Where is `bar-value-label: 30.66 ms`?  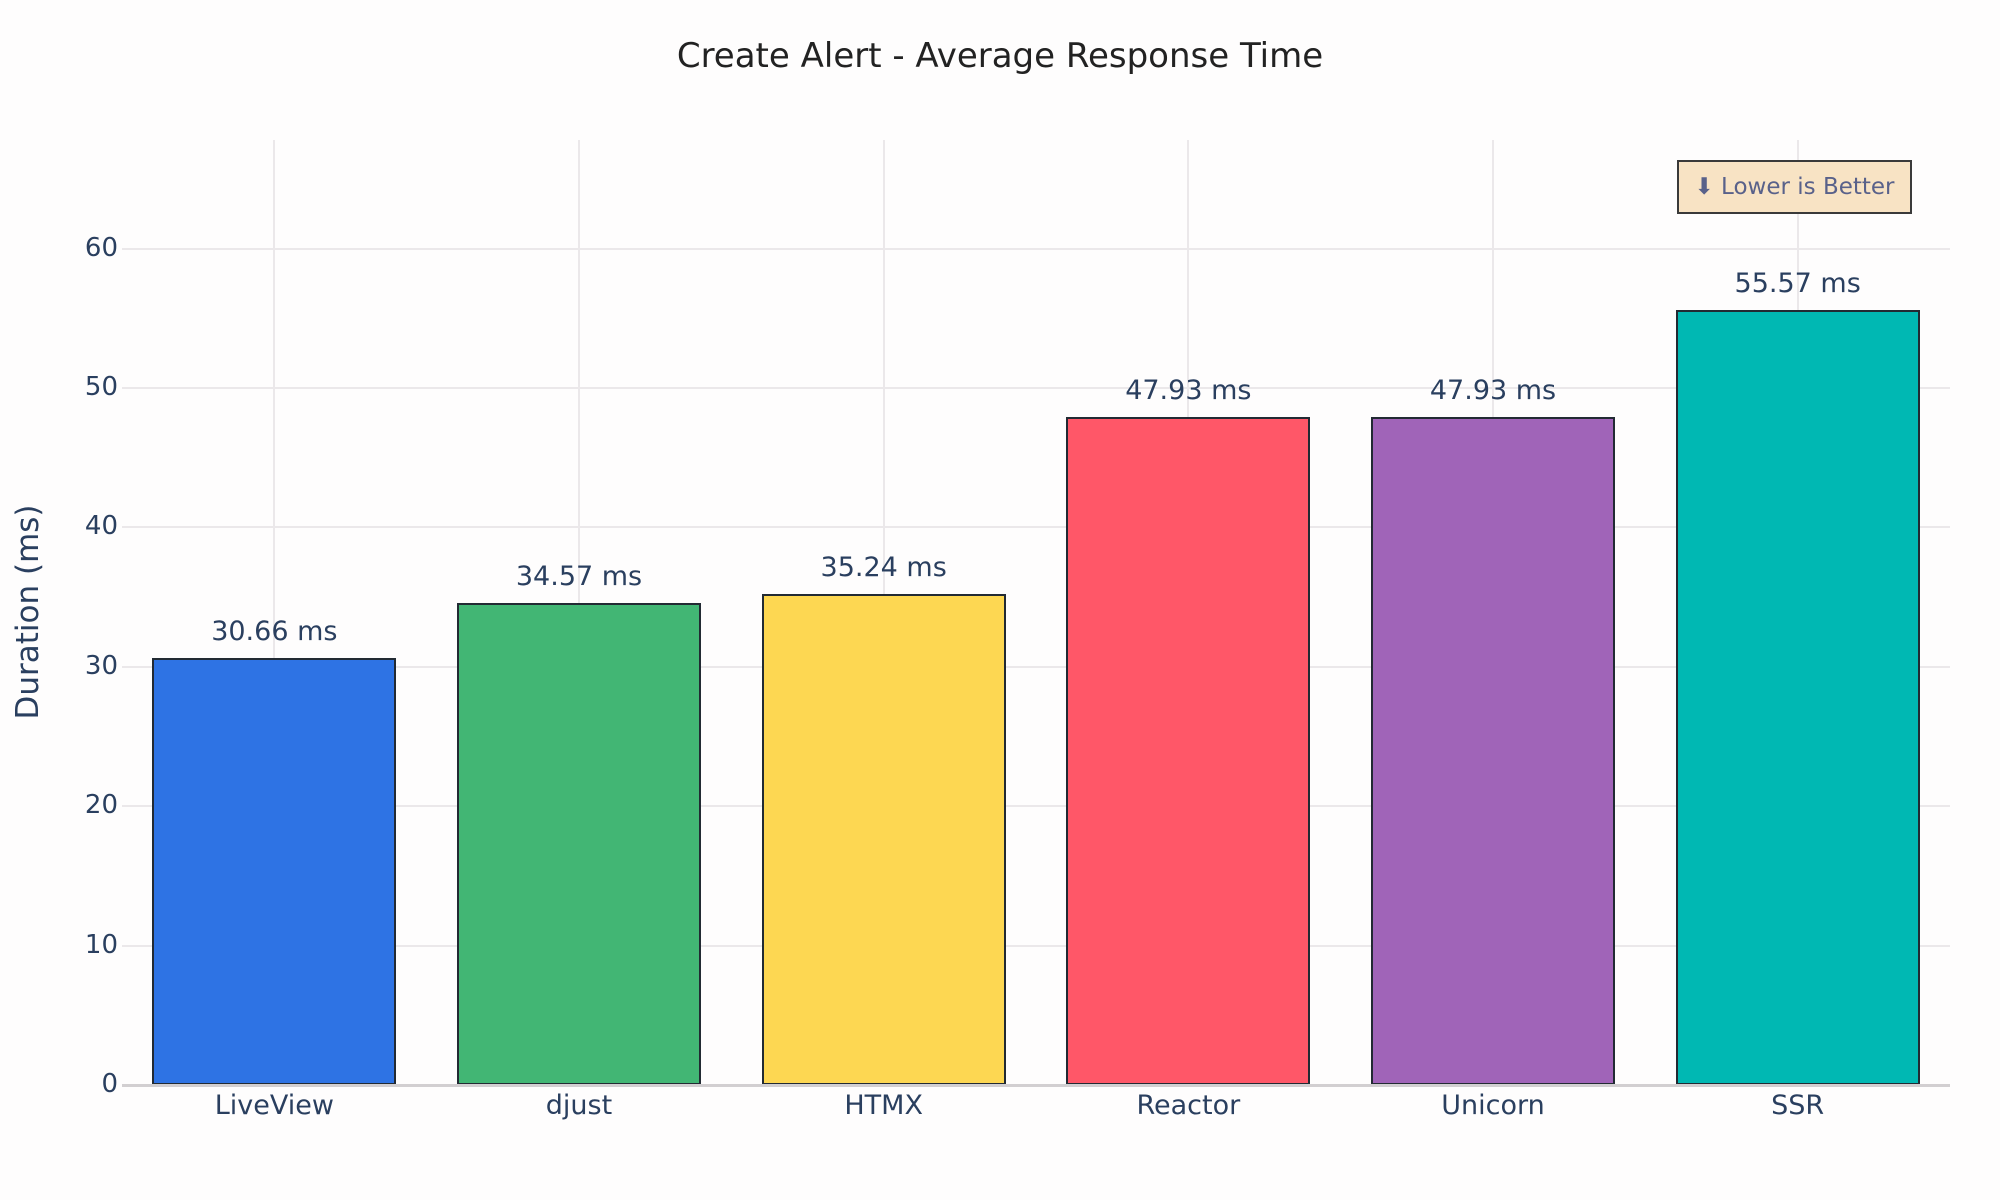
bar-value-label: 30.66 ms is located at coordinates (274, 631).